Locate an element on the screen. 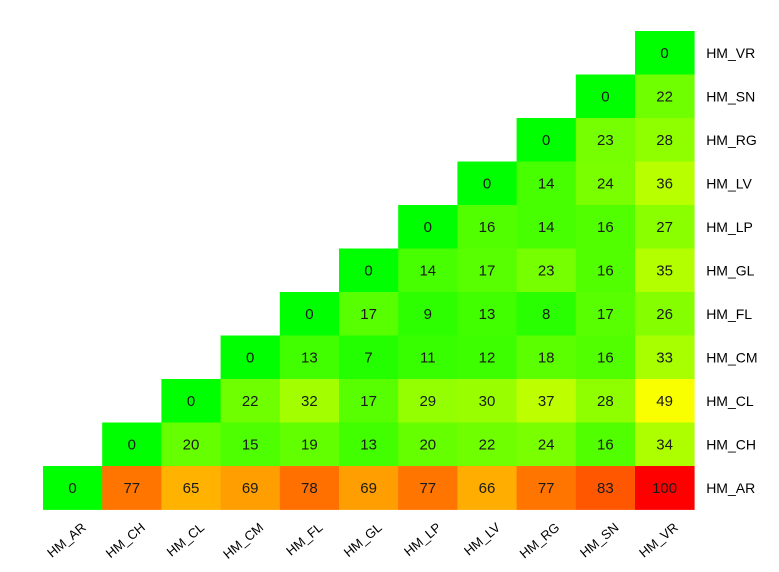  heatmap-cell-HM_CH-HM_FL is located at coordinates (309, 444).